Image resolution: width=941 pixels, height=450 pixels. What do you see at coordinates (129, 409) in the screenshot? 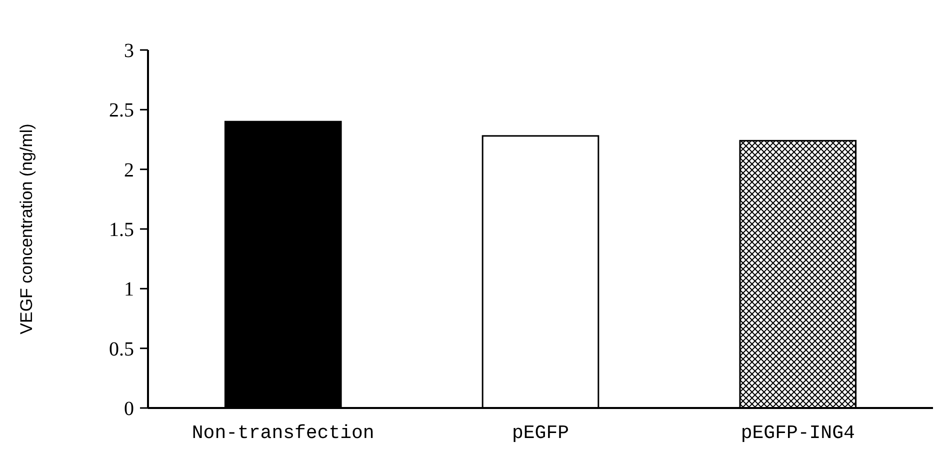
I see `y-tick-label: 0` at bounding box center [129, 409].